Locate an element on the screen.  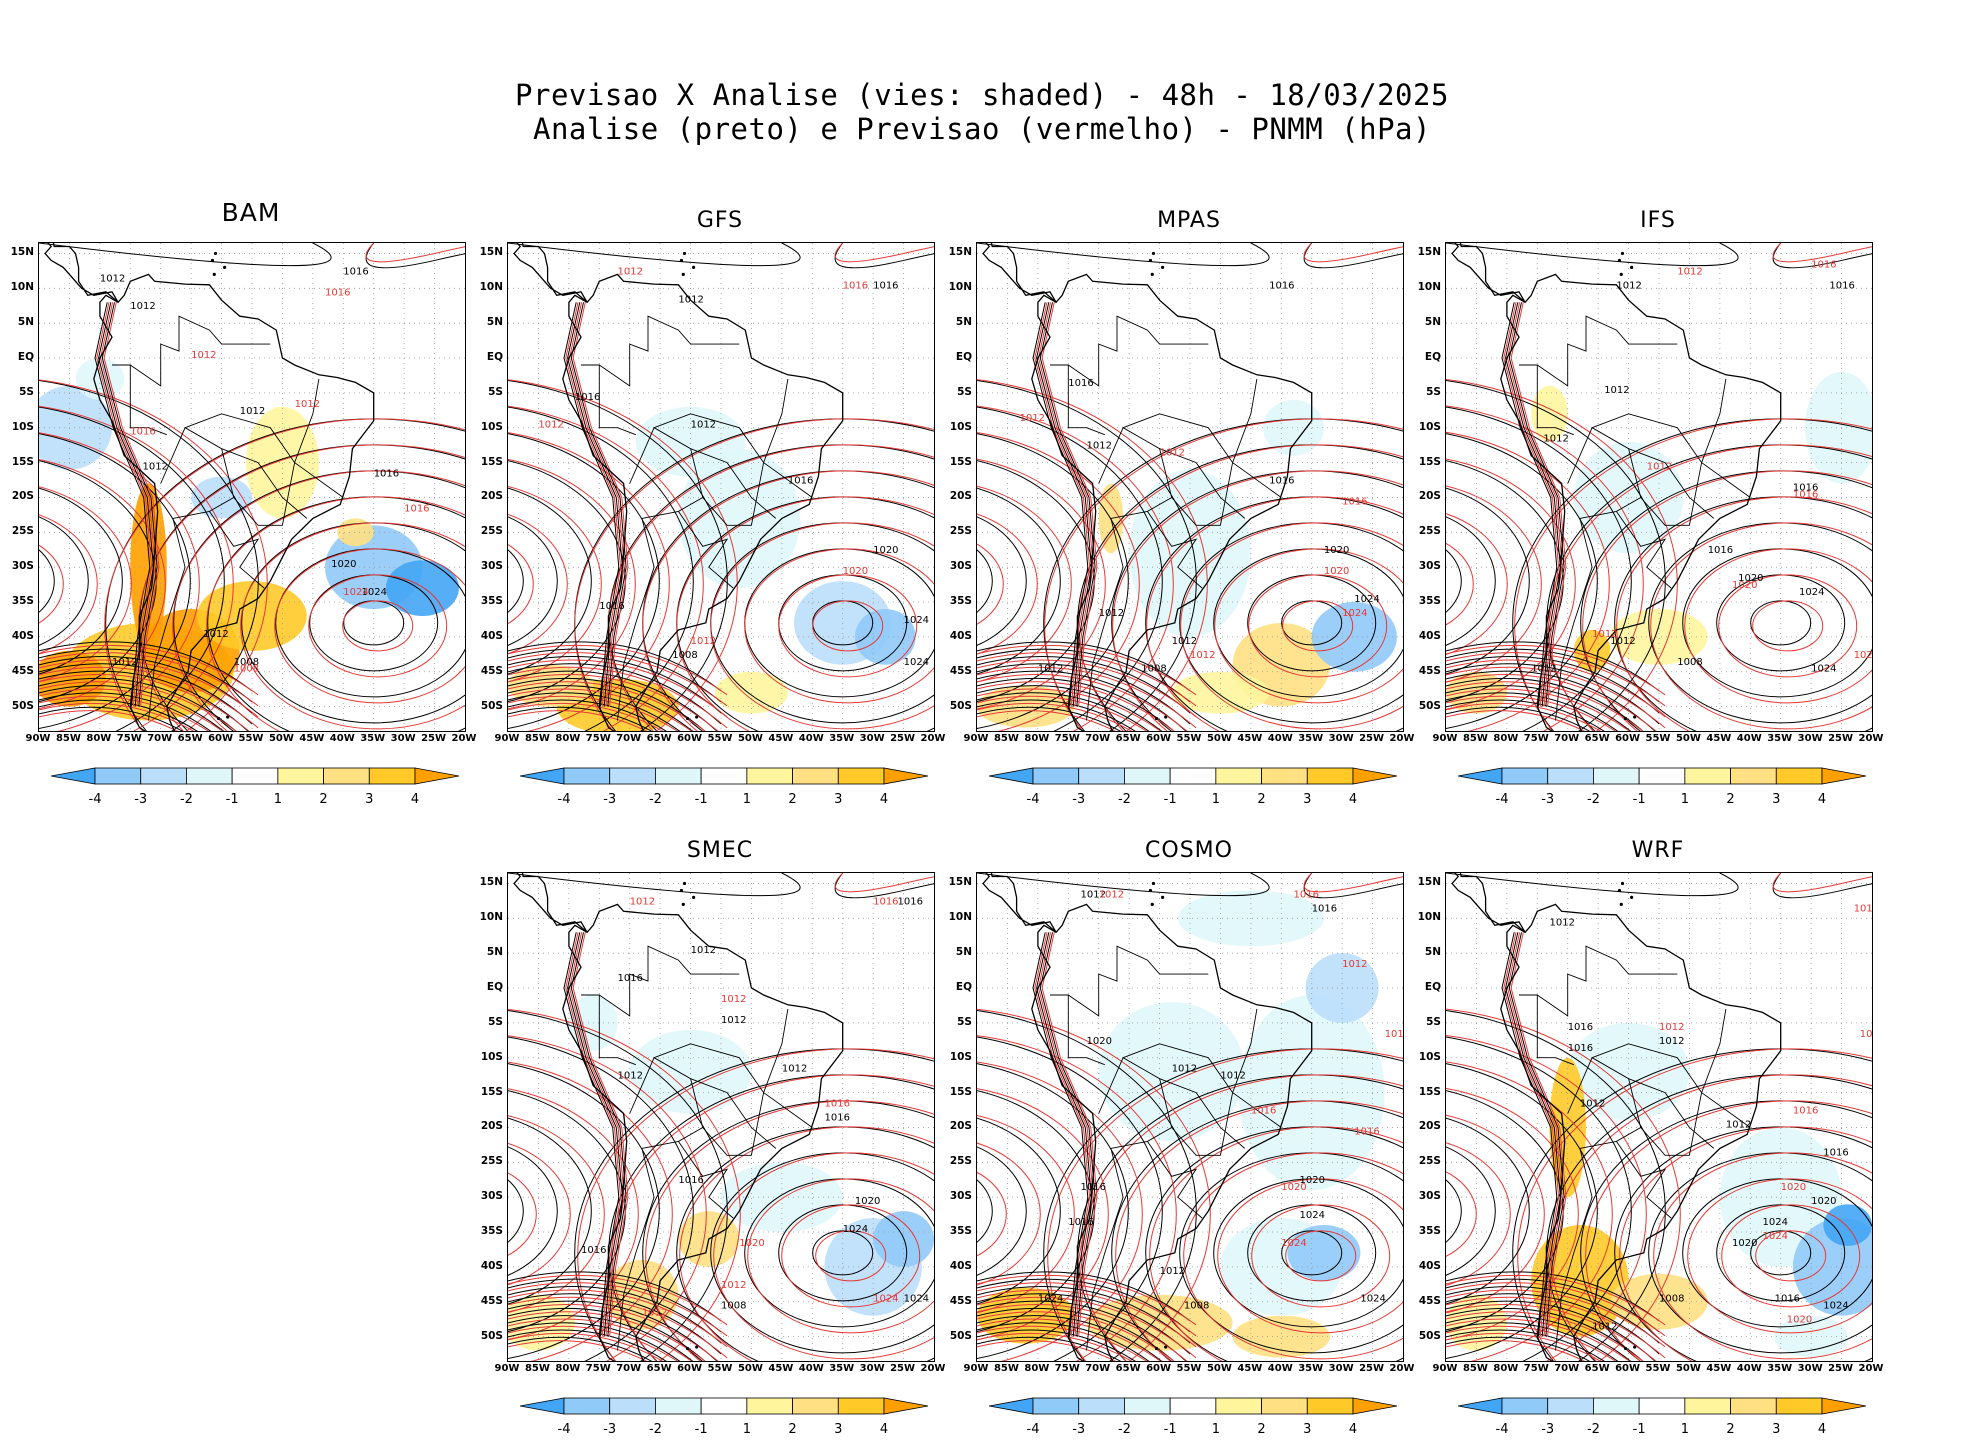
latitude-tick-label: 20S is located at coordinates (960, 1126).